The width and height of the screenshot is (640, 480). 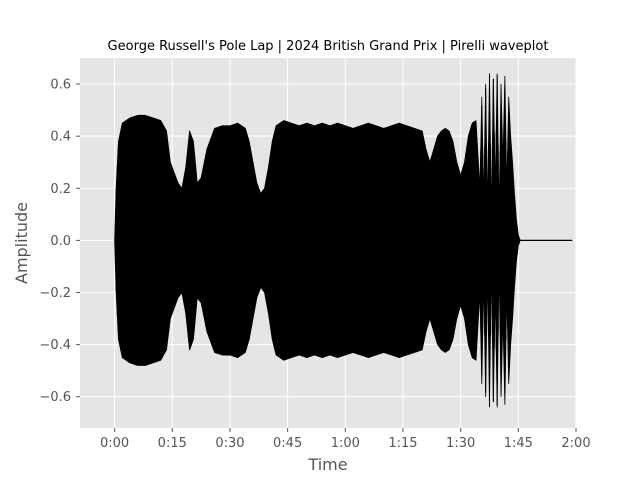 What do you see at coordinates (518, 443) in the screenshot?
I see `x-tick-label: 1:45` at bounding box center [518, 443].